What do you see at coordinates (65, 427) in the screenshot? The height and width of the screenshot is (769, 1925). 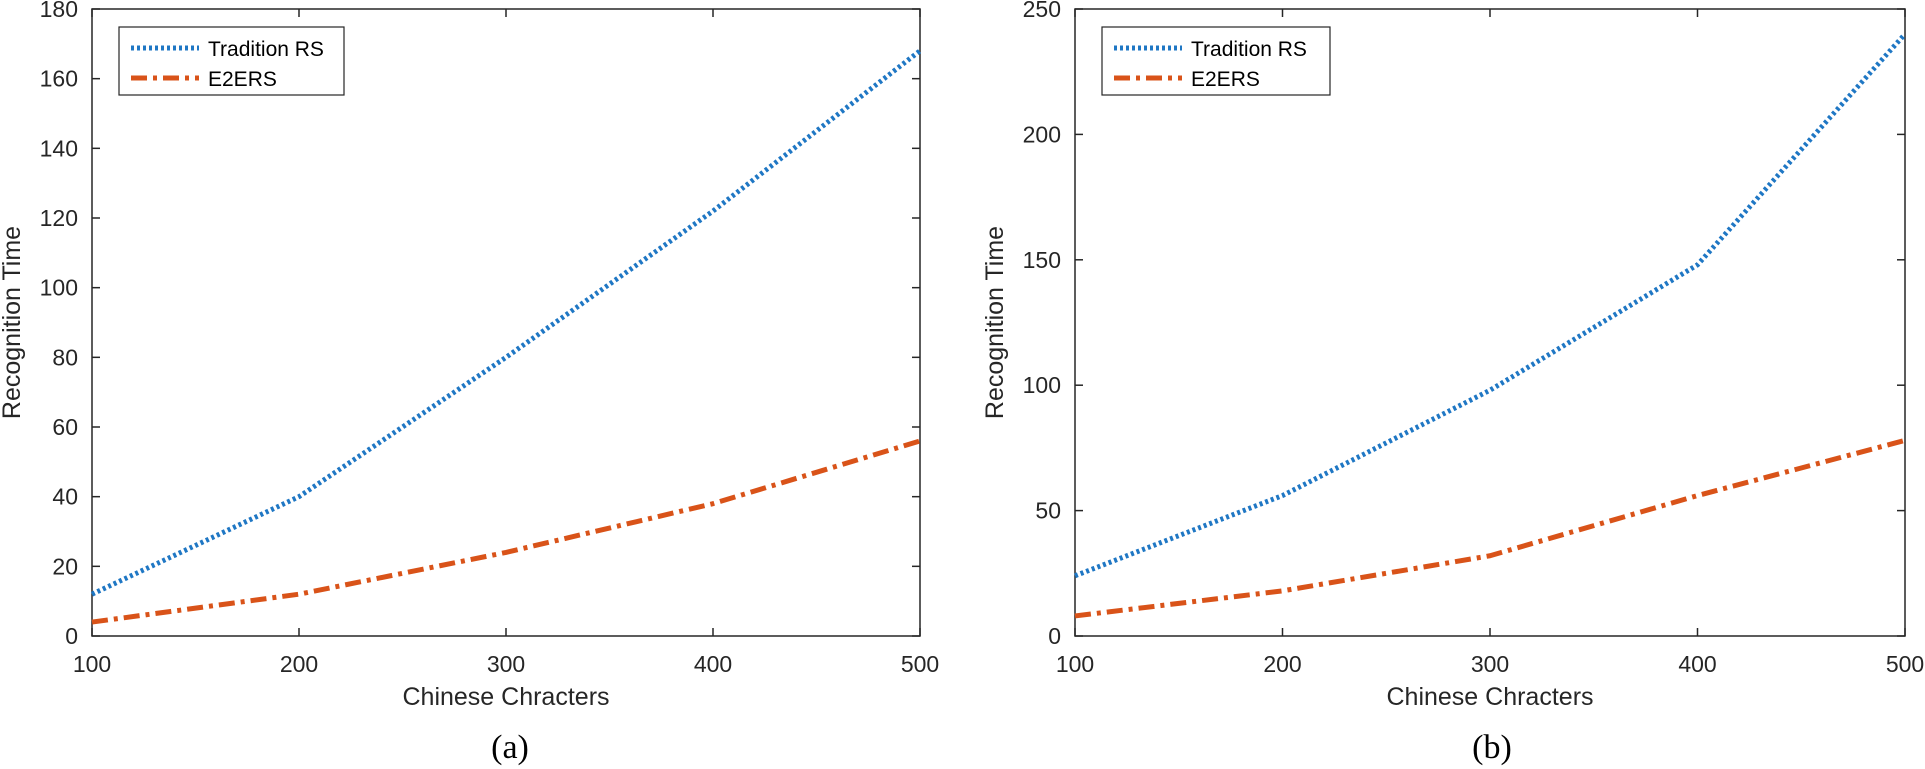 I see `y-tick-label: 60` at bounding box center [65, 427].